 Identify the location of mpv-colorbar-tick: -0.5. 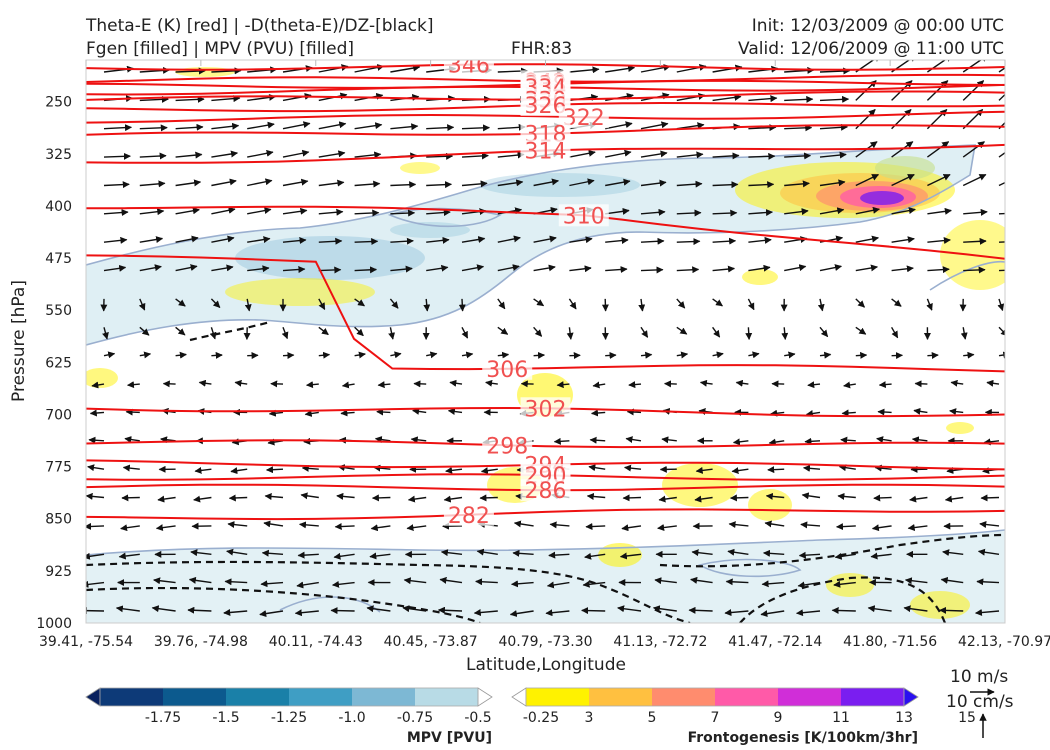
(477, 718).